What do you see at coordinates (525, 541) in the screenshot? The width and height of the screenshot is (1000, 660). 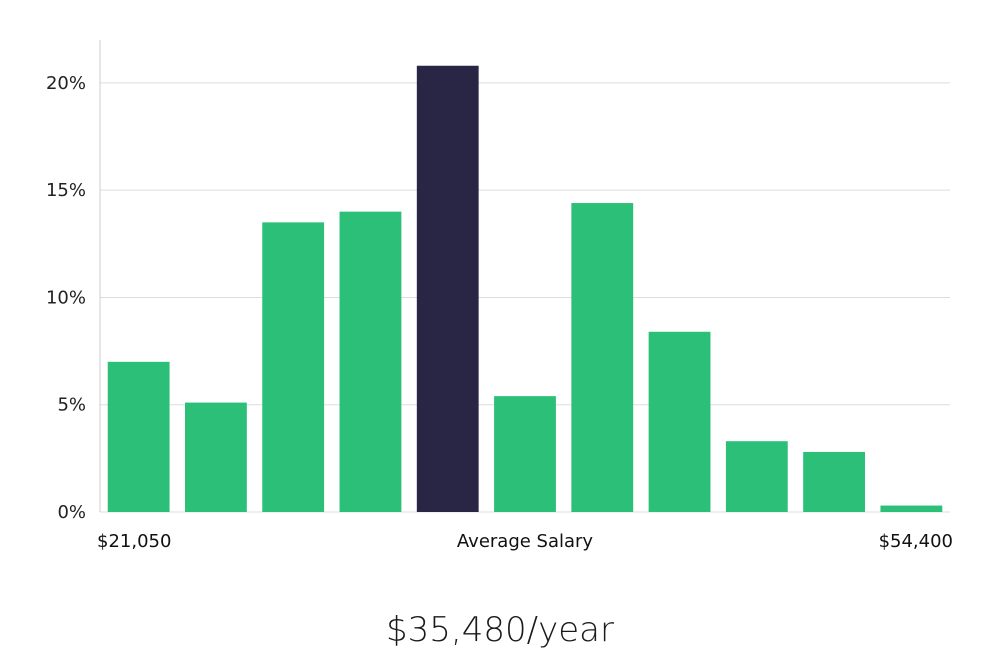 I see `x-center-label: Average Salary` at bounding box center [525, 541].